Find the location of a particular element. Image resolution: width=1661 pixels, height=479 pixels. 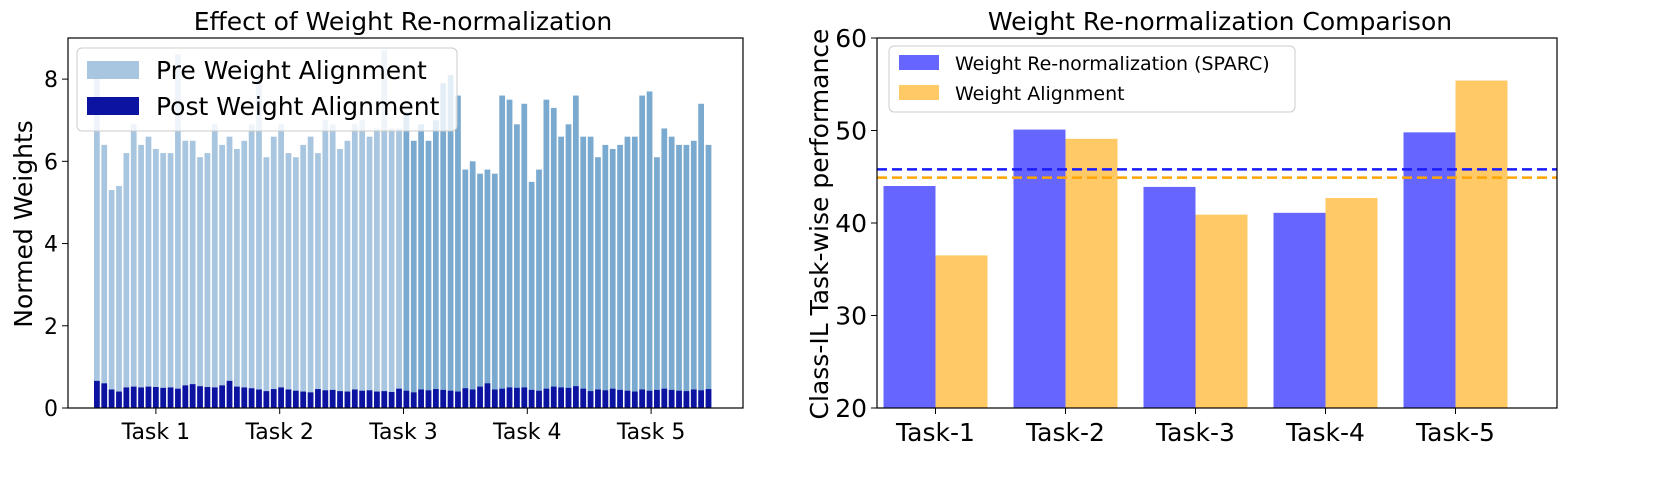

right-chart-title: Weight Re-normalization Comparison is located at coordinates (1220, 21).